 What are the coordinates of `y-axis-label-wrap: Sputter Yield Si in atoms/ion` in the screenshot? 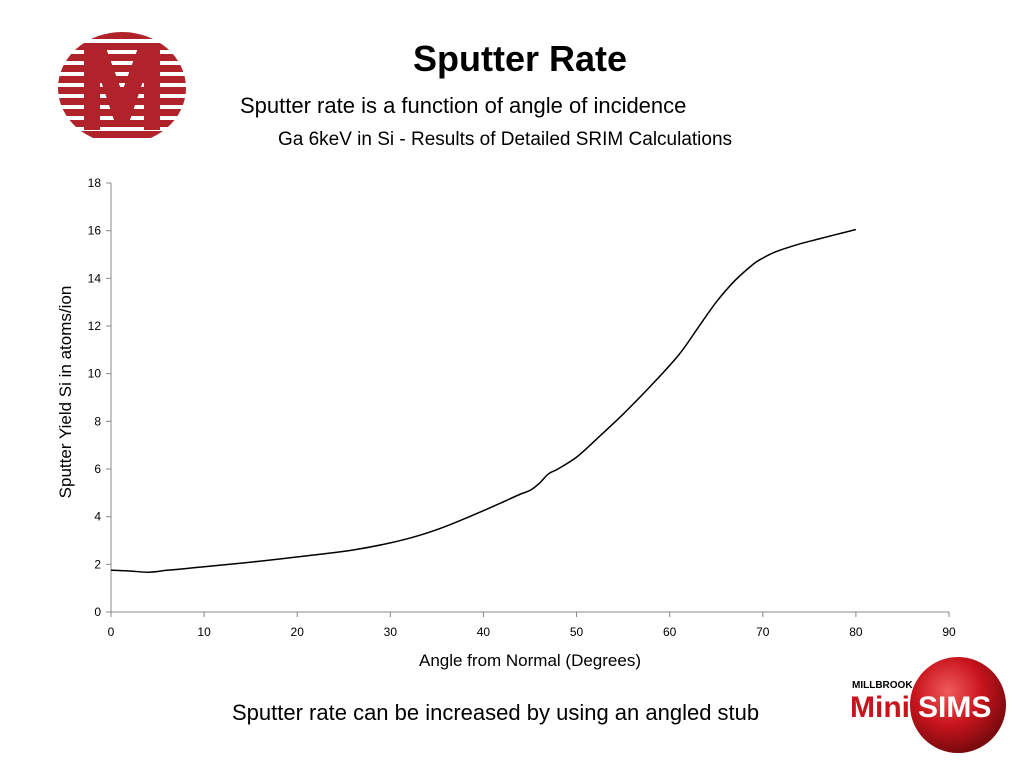 It's located at (66, 392).